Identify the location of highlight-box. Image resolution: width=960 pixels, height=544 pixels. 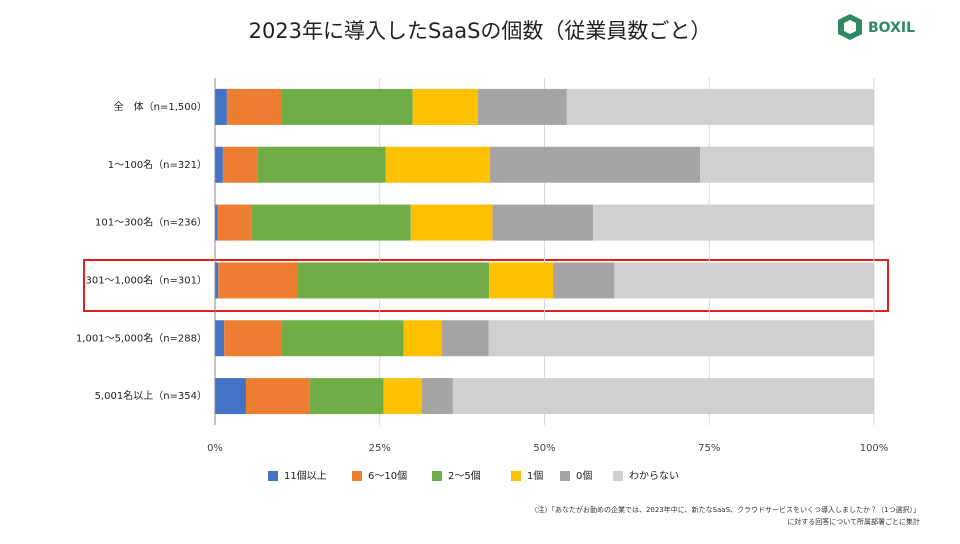
(486, 285).